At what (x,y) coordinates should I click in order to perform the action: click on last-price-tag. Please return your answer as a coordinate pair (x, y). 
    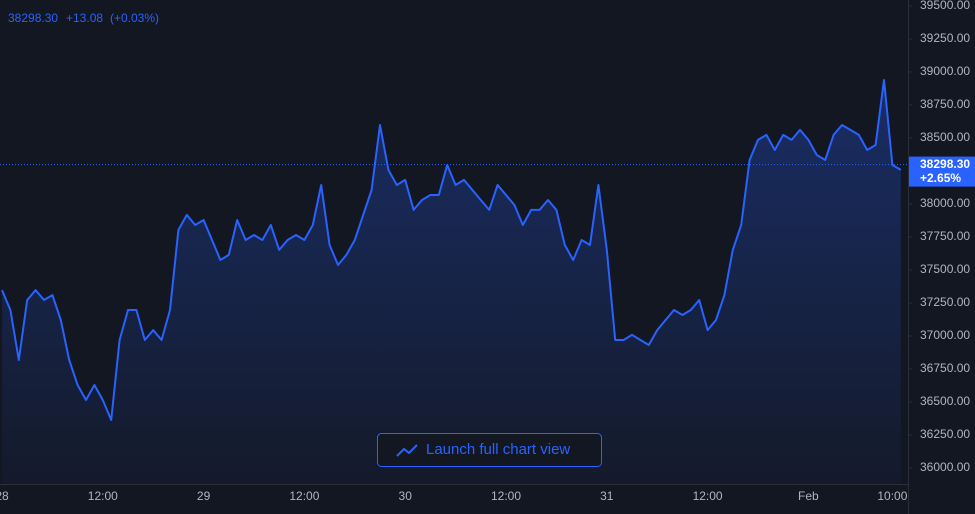
    Looking at the image, I should click on (942, 171).